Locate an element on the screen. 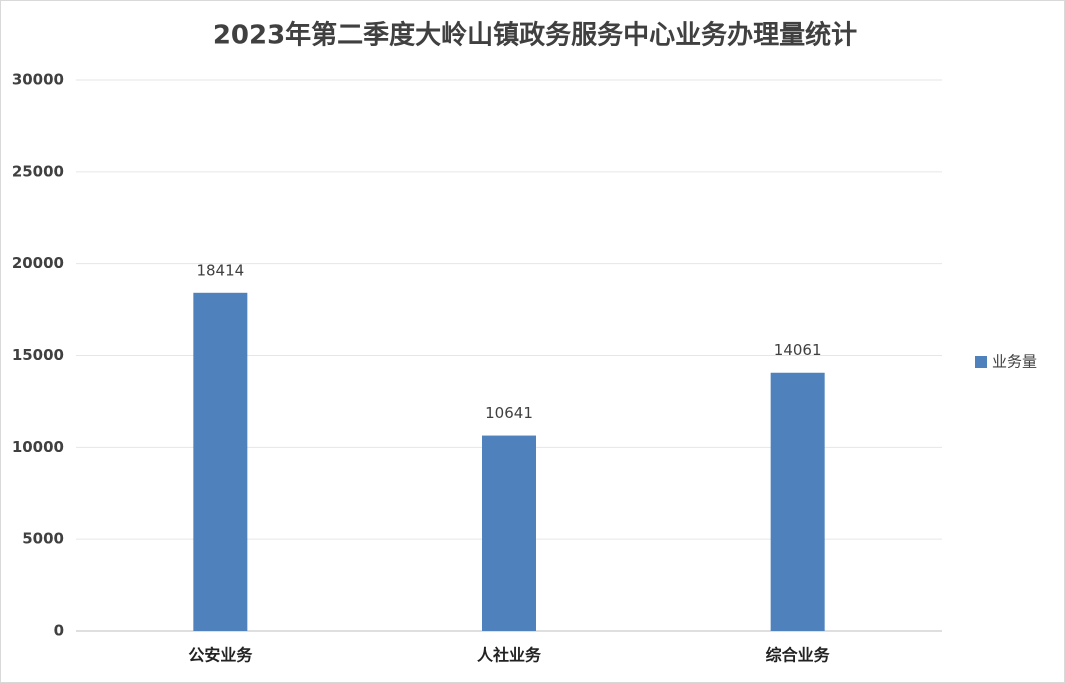 The width and height of the screenshot is (1065, 683). y-tick-label: 15000 is located at coordinates (38, 355).